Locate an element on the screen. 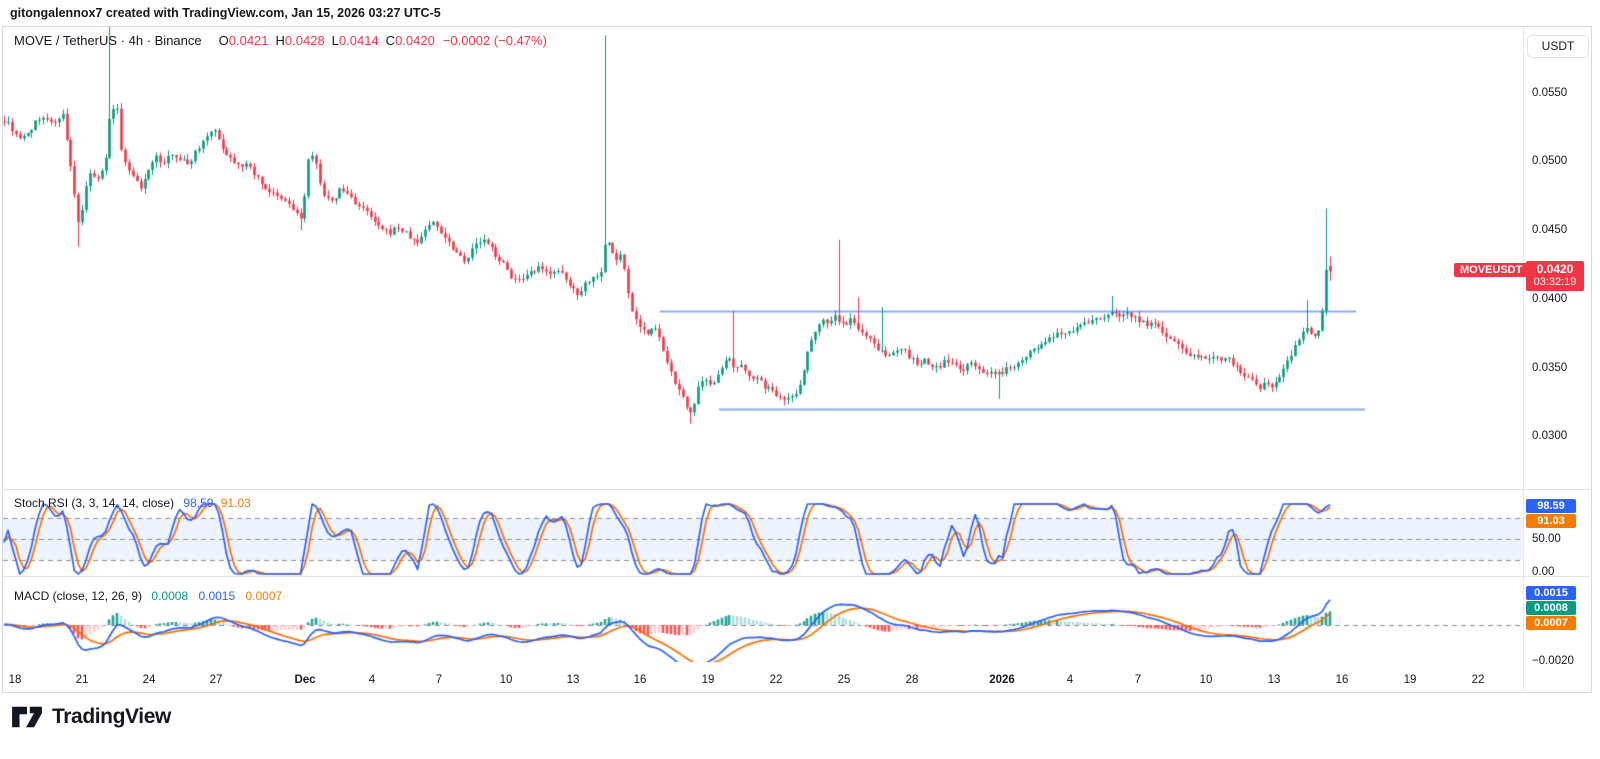  ohlc-open-label: O is located at coordinates (223, 40).